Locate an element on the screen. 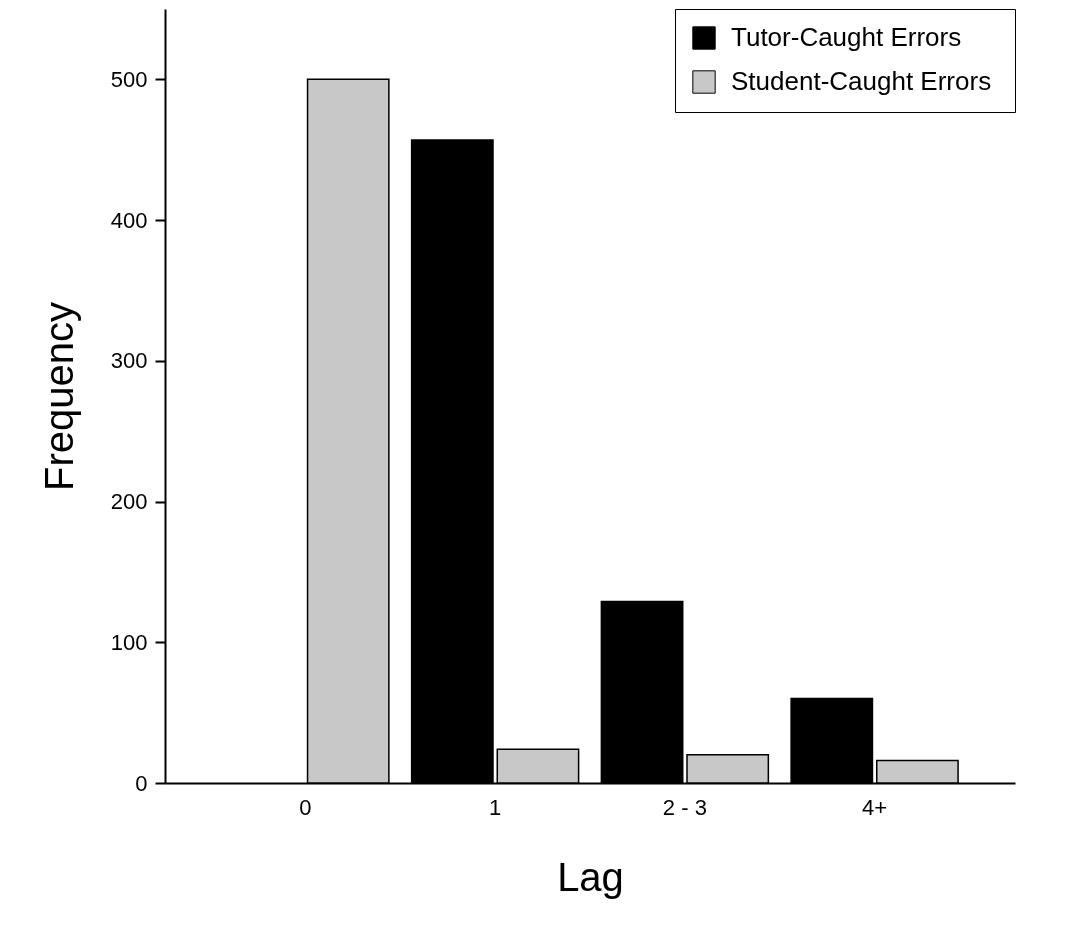 The width and height of the screenshot is (1071, 946). x-axis-title: Lag is located at coordinates (590, 876).